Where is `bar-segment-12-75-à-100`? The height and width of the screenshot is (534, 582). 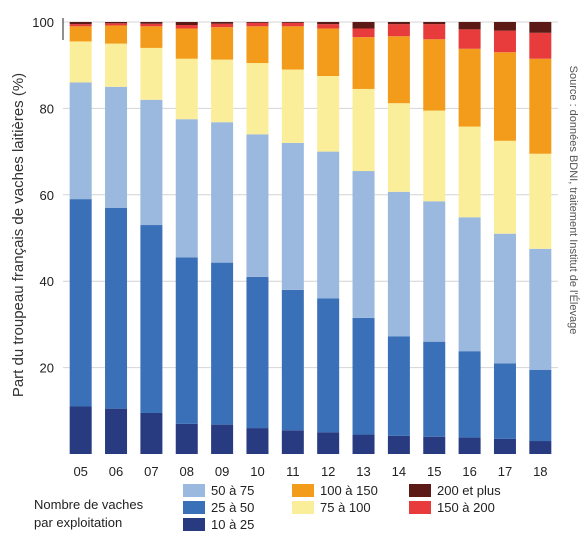 bar-segment-12-75-à-100 is located at coordinates (328, 114).